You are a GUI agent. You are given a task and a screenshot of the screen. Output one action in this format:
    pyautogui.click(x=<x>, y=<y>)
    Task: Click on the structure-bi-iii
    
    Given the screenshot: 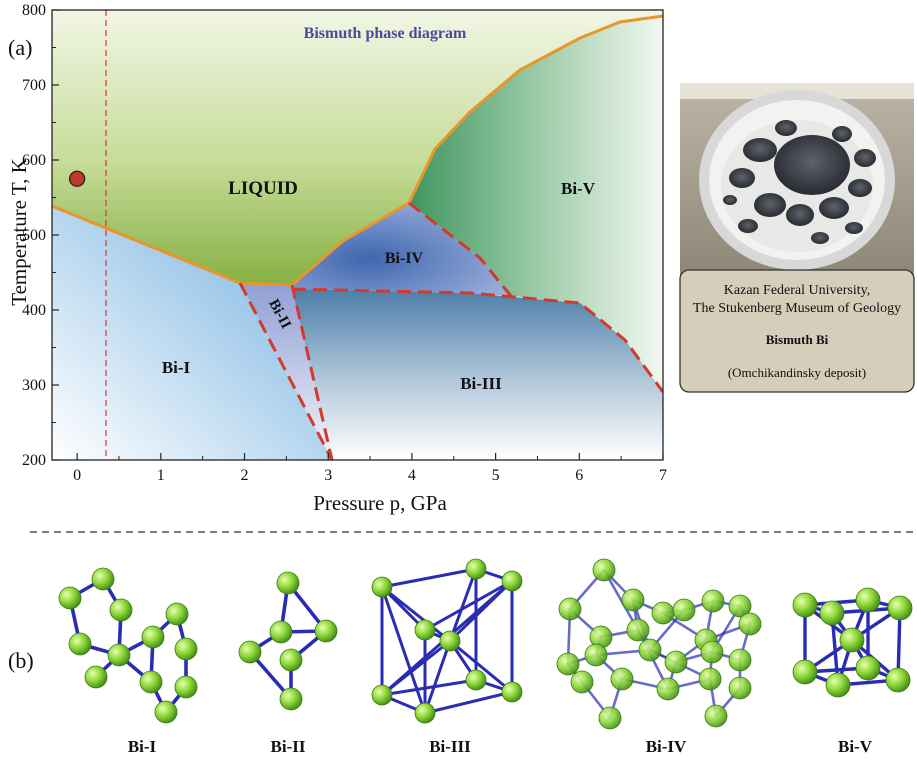 What is the action you would take?
    pyautogui.click(x=447, y=641)
    